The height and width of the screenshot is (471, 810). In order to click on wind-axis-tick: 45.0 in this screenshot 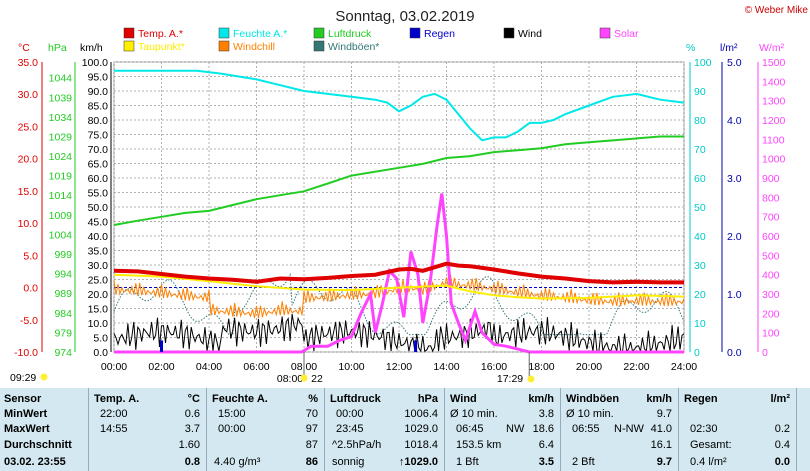, I will do `click(98, 223)`.